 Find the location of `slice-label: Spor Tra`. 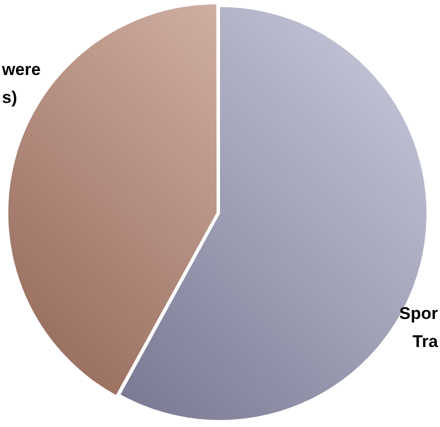

slice-label: Spor Tra is located at coordinates (419, 327).